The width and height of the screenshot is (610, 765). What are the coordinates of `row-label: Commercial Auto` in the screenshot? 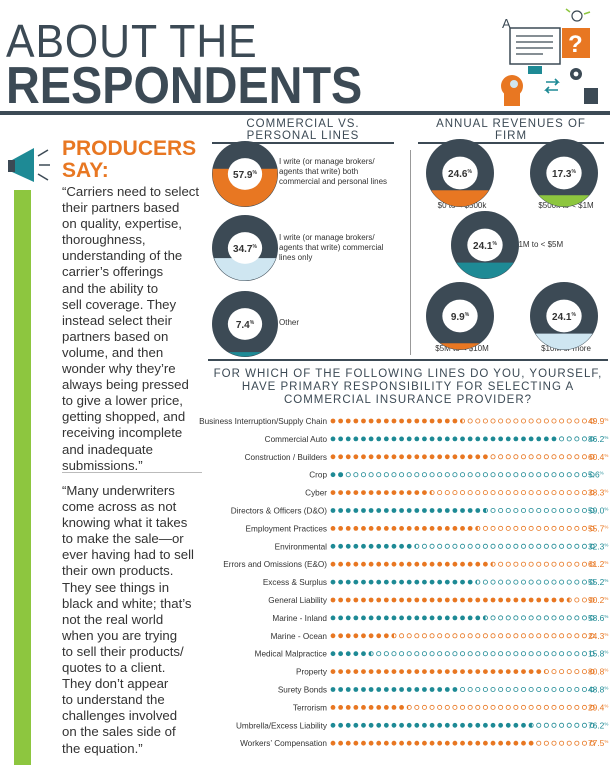 It's located at (296, 439).